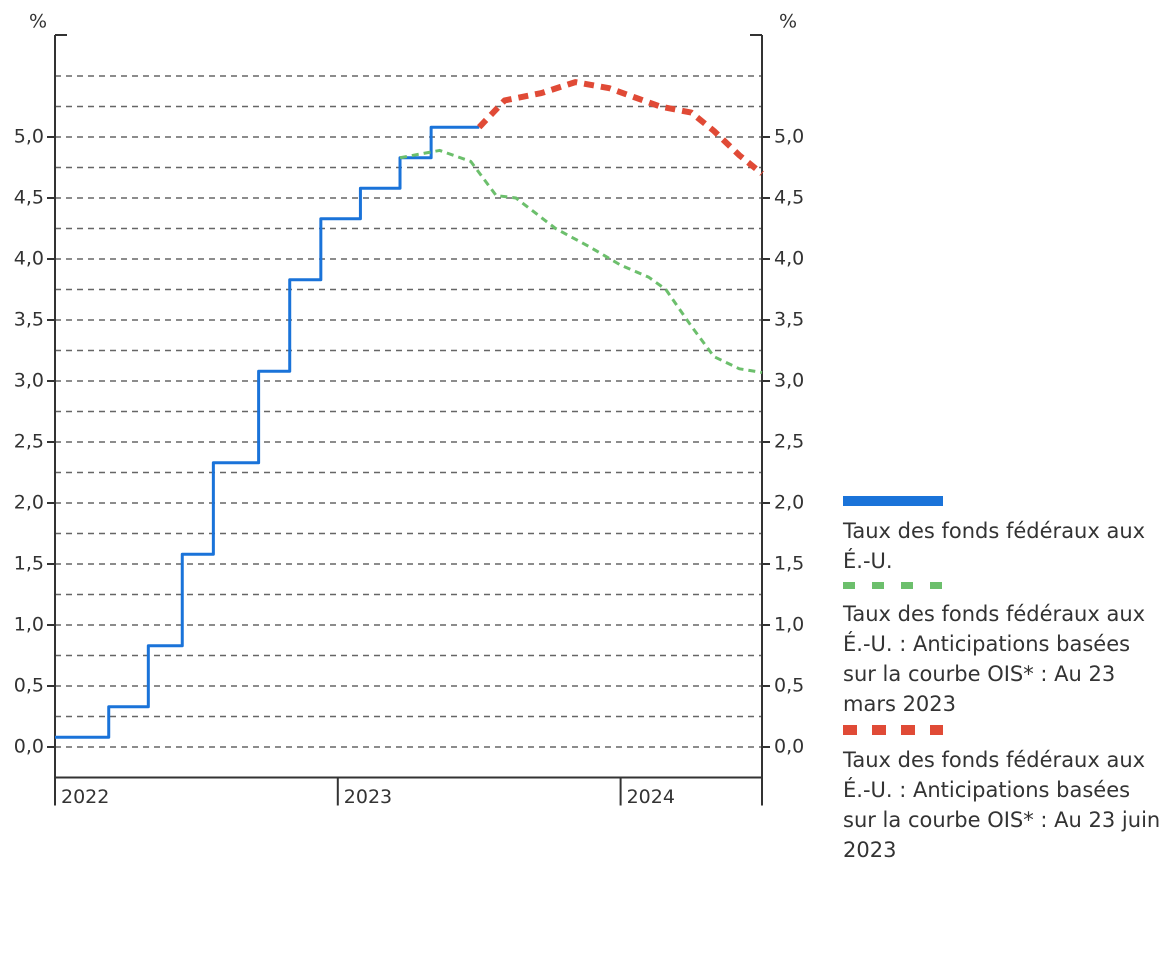  What do you see at coordinates (789, 381) in the screenshot?
I see `y2-tick-label: 3,0` at bounding box center [789, 381].